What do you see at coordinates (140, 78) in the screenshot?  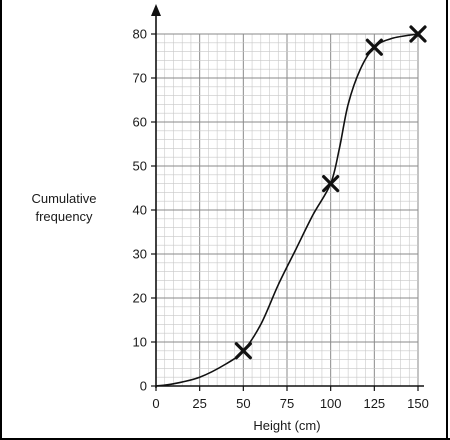 I see `y-tick-label: 70` at bounding box center [140, 78].